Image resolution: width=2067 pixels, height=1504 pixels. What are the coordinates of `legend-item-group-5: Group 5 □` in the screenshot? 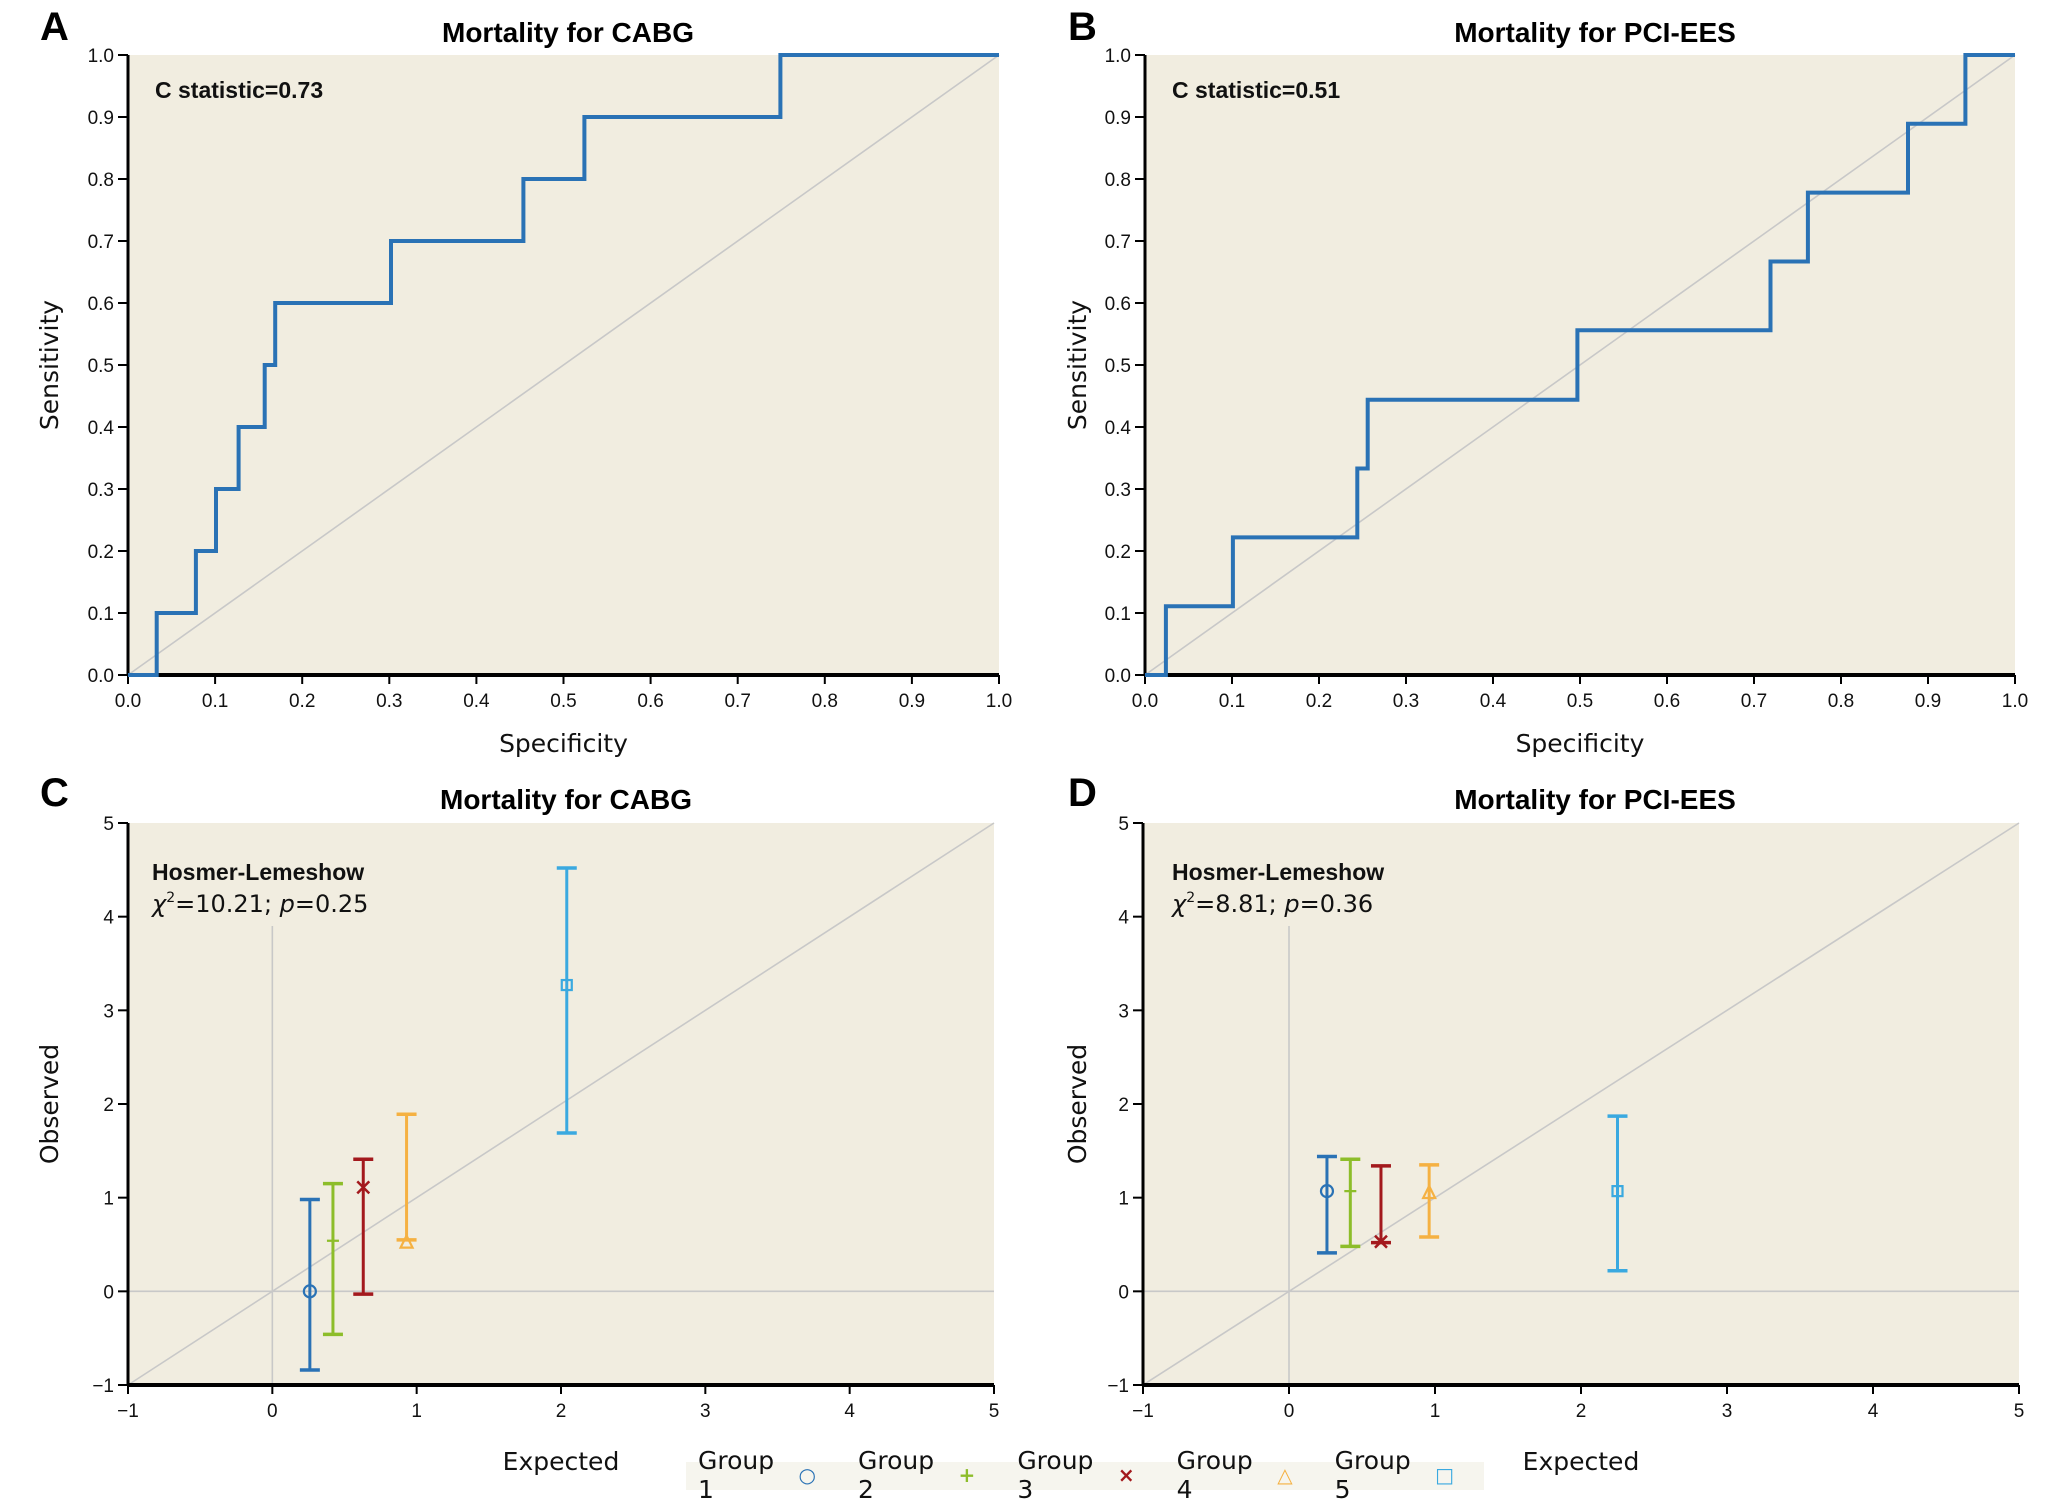 It's located at (1394, 1475).